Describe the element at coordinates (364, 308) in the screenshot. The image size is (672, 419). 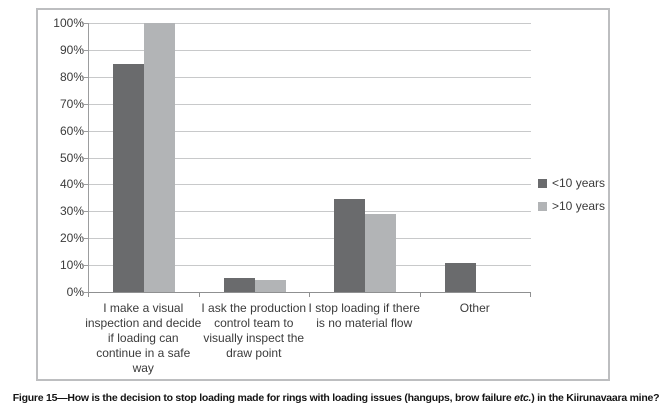
I see `x-axis-label-line: I stop loading if there` at that location.